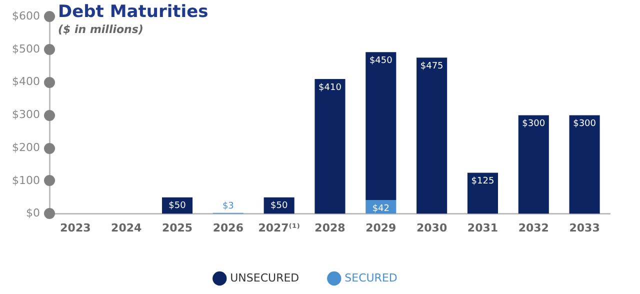 The image size is (640, 294). What do you see at coordinates (177, 227) in the screenshot?
I see `x-tick-label: 2025` at bounding box center [177, 227].